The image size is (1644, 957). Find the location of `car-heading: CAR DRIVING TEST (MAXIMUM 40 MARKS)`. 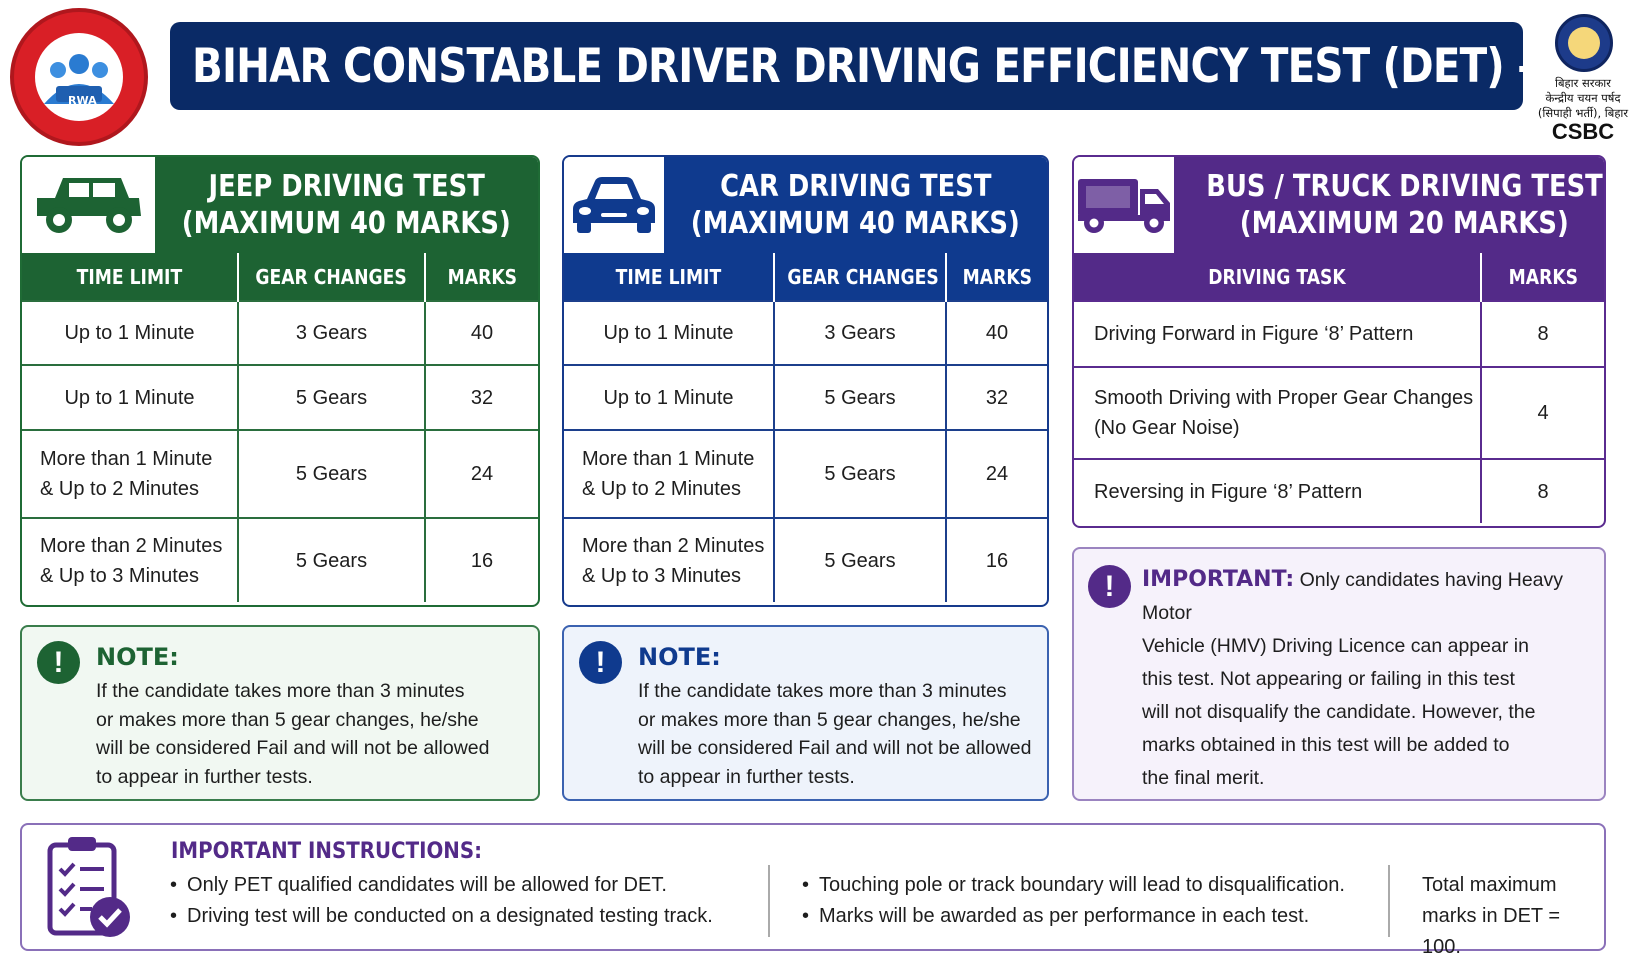

car-heading: CAR DRIVING TEST (MAXIMUM 40 MARKS) is located at coordinates (855, 205).